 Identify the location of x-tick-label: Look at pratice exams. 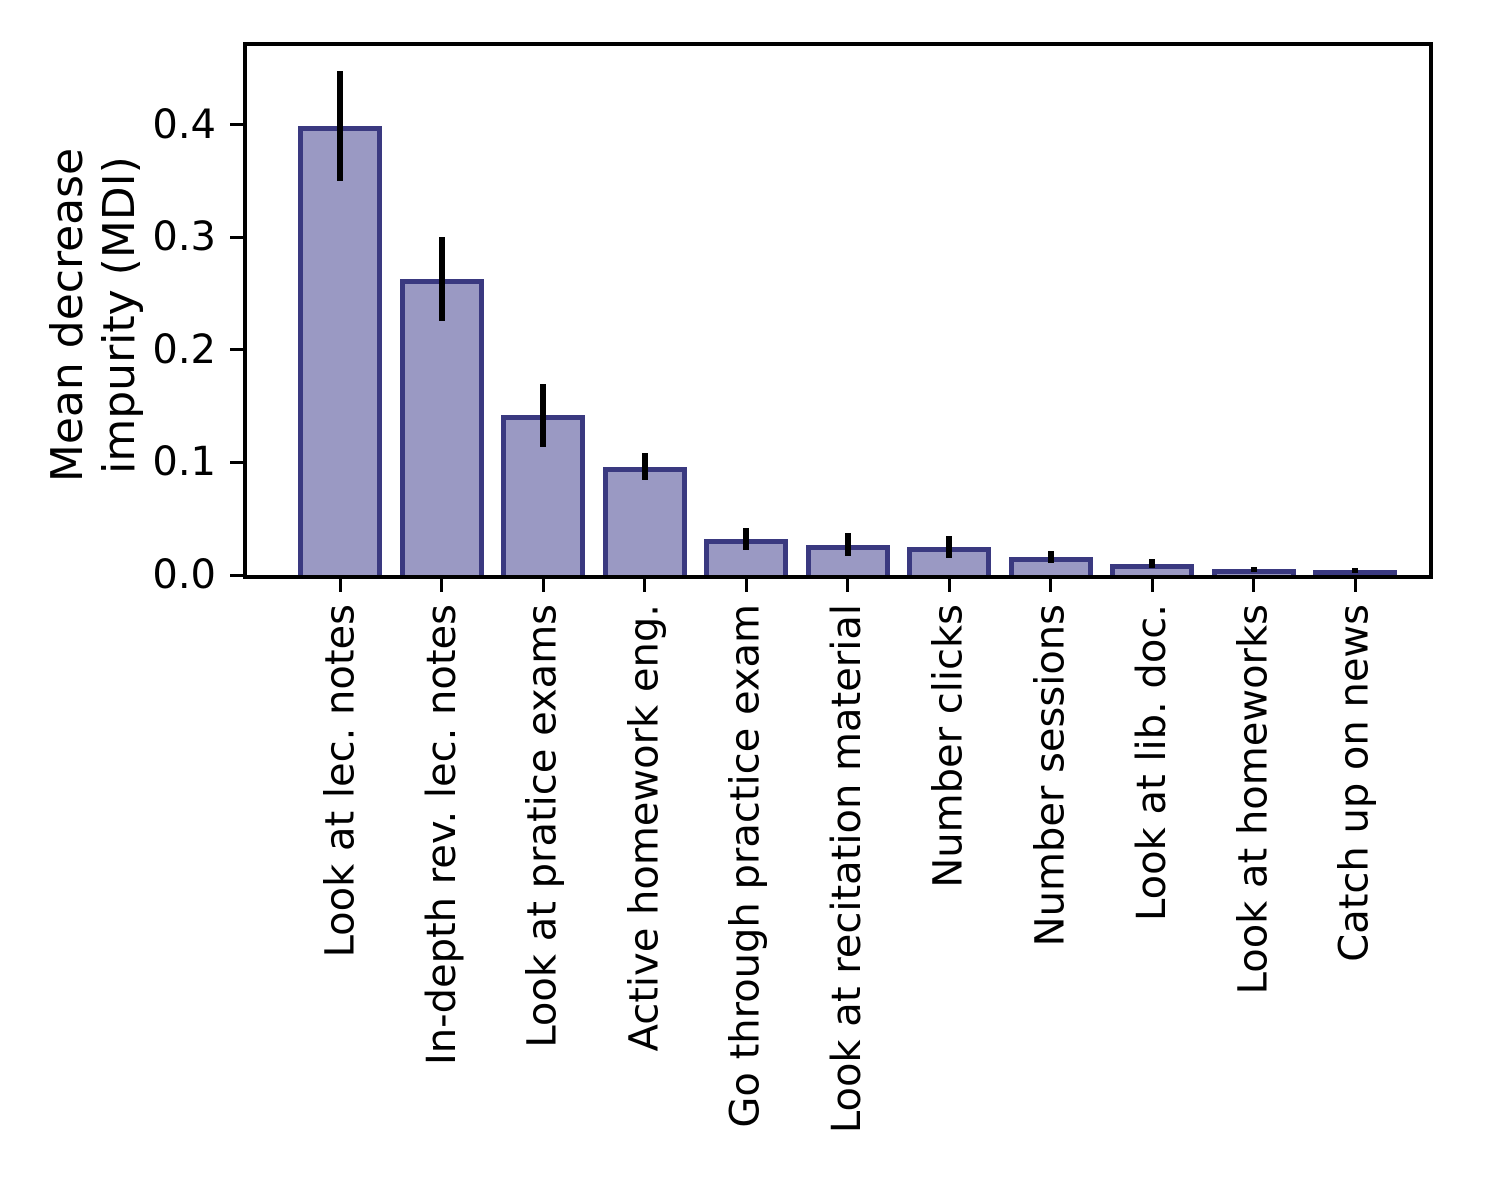
(543, 826).